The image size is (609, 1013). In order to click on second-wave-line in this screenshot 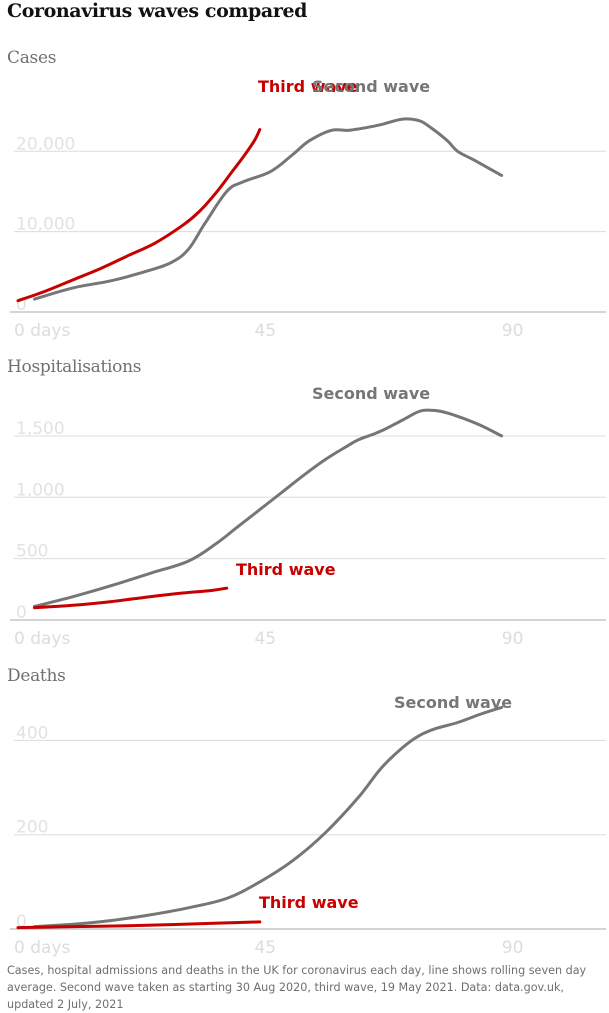, I will do `click(268, 209)`.